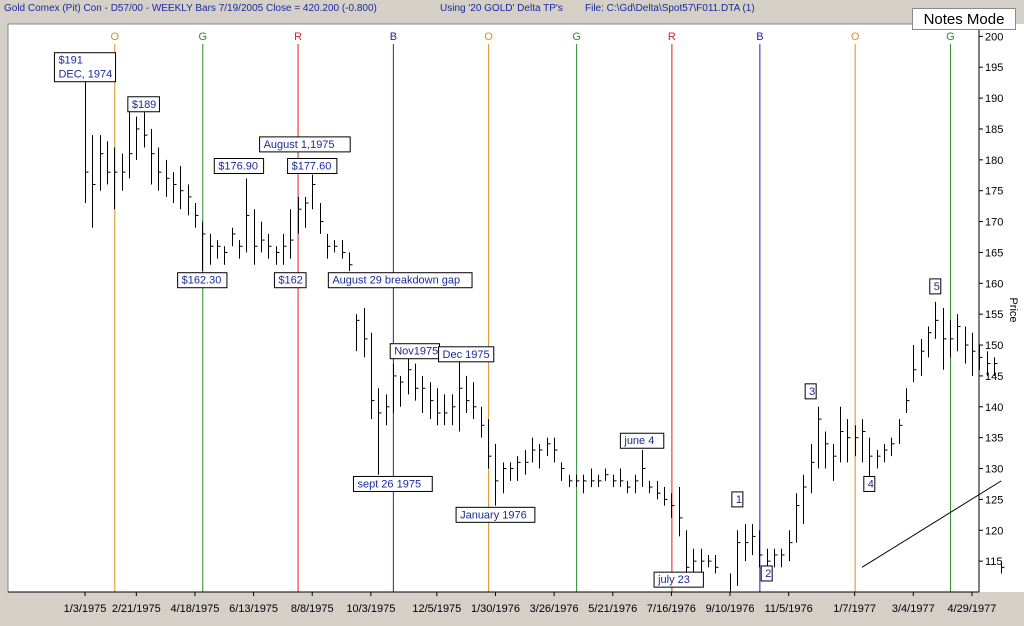  Describe the element at coordinates (1001, 308) in the screenshot. I see `axis-area` at that location.